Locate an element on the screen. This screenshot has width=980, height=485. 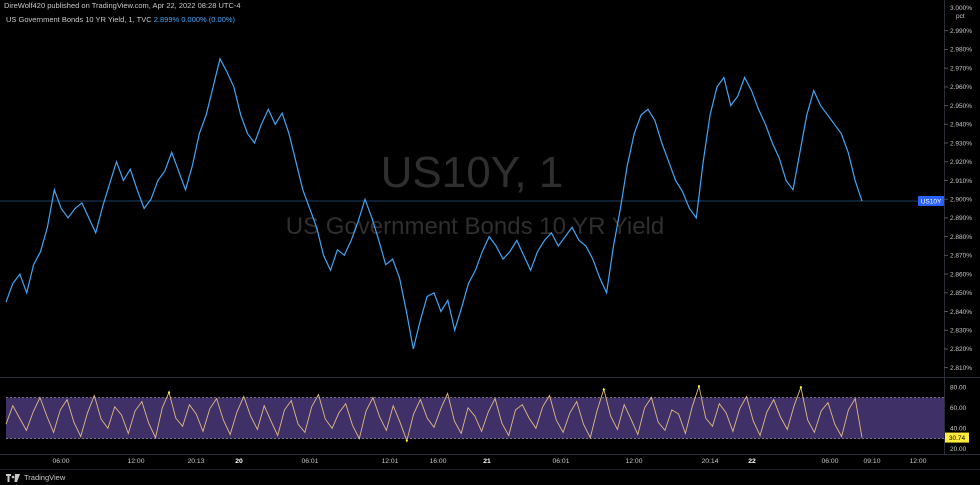
last-price-badge: US10Y is located at coordinates (931, 201).